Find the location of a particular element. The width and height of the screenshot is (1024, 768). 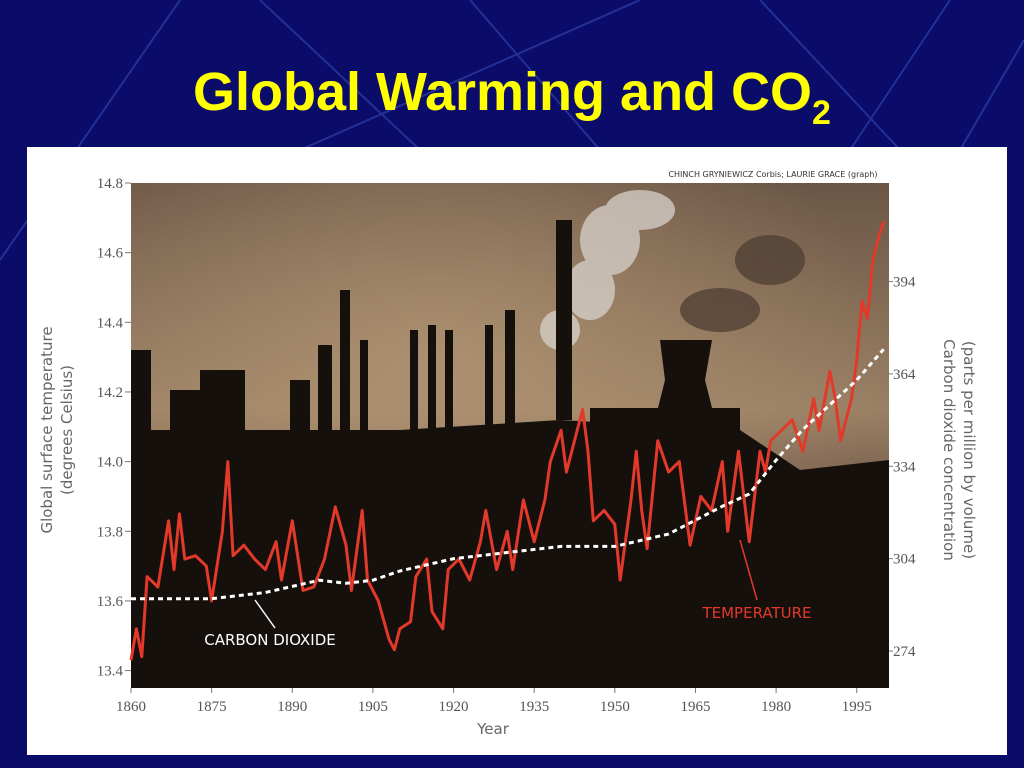

x-tick-label: 1920 is located at coordinates (454, 707).